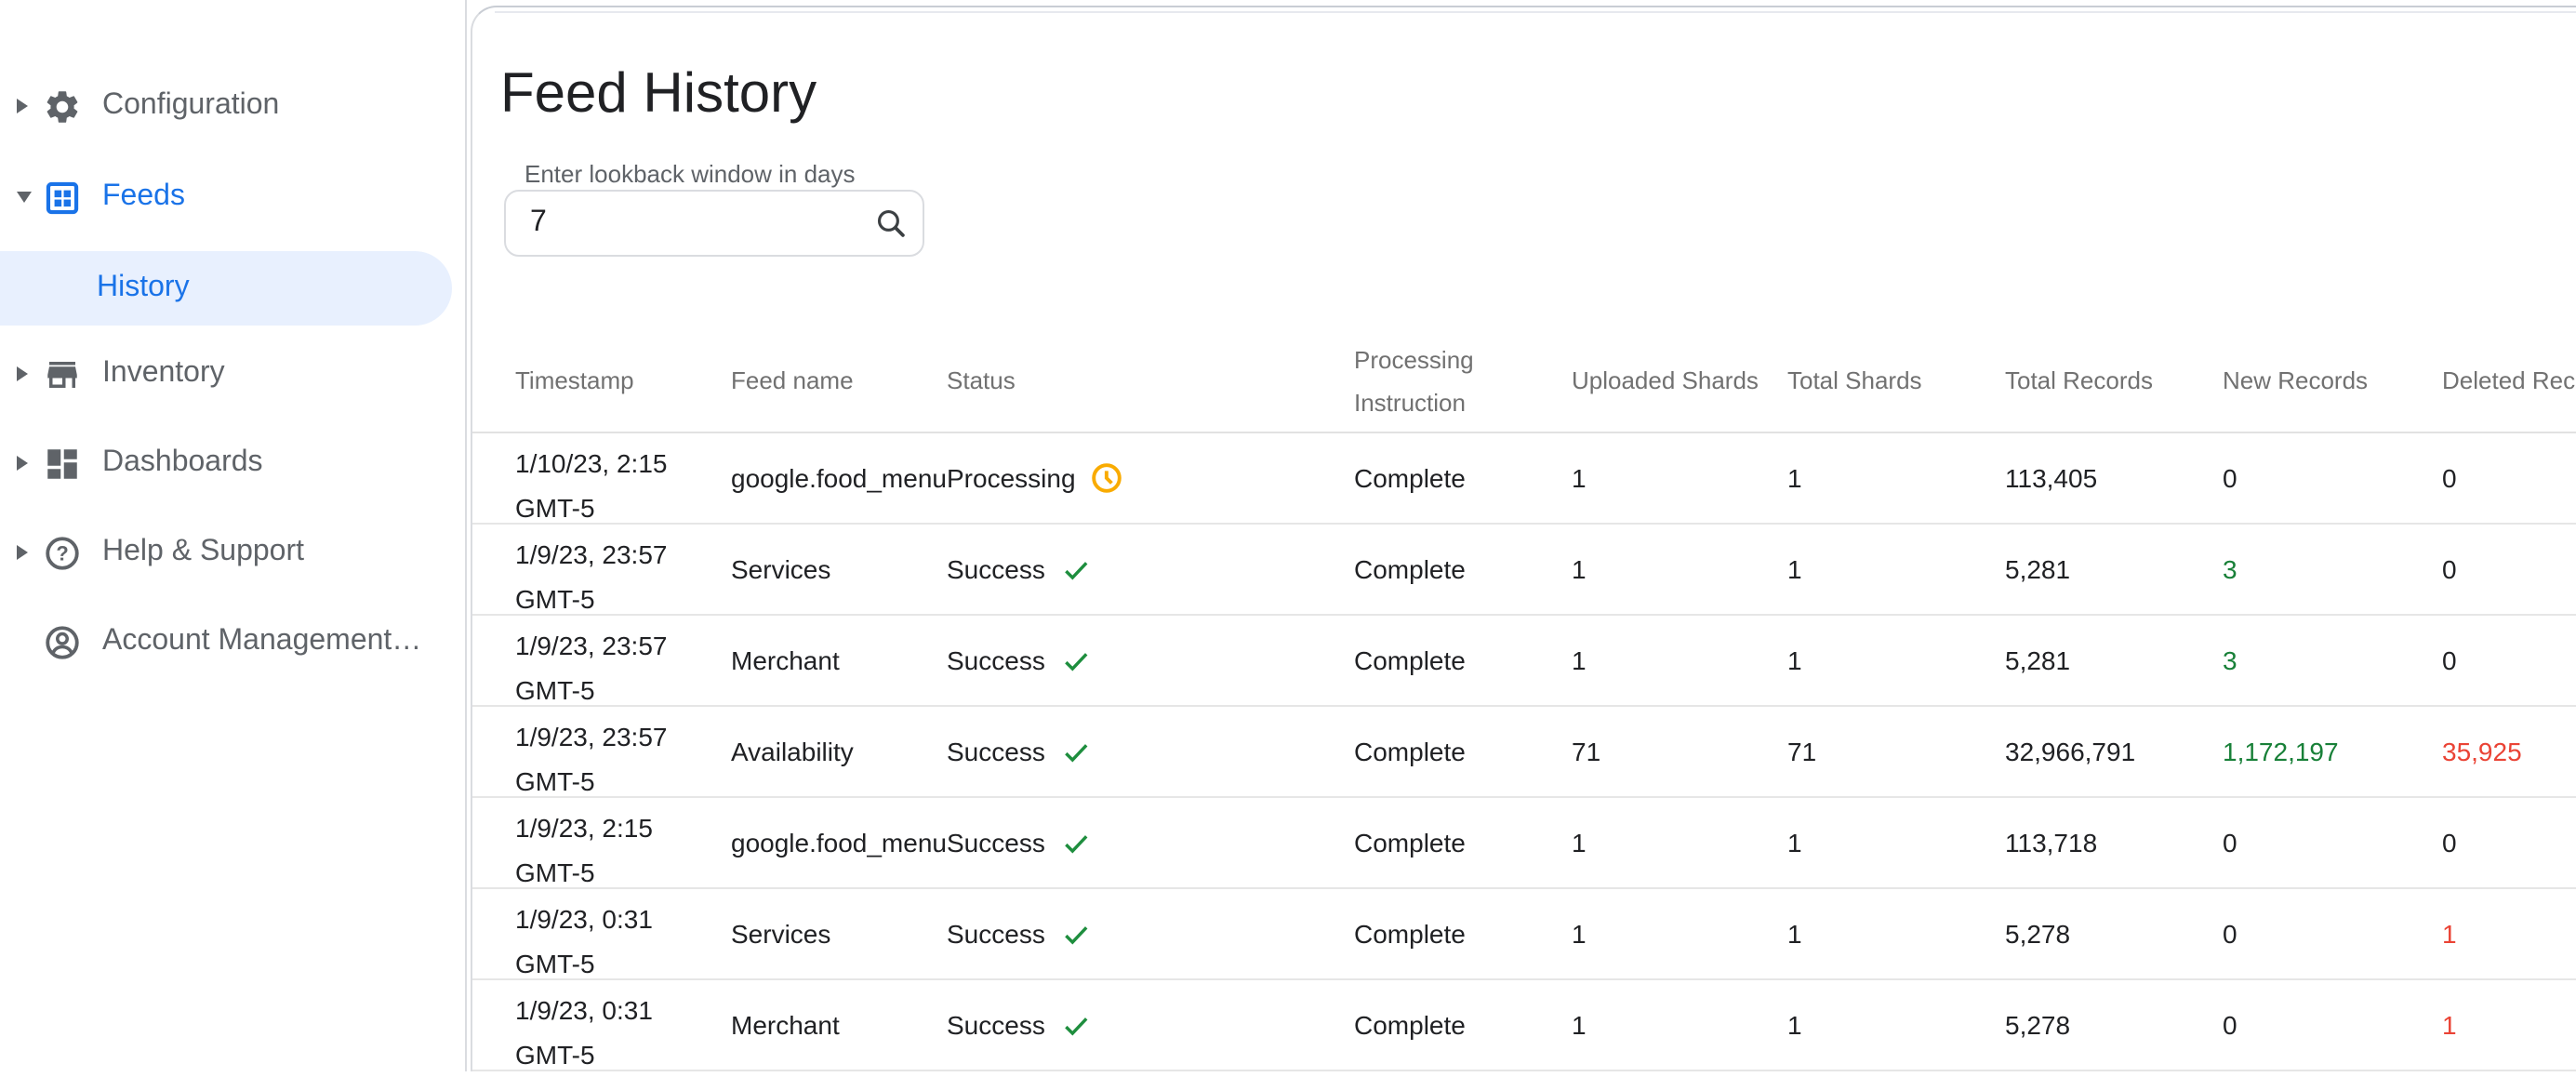  What do you see at coordinates (203, 551) in the screenshot?
I see `sidebar-item-label: Help & Support` at bounding box center [203, 551].